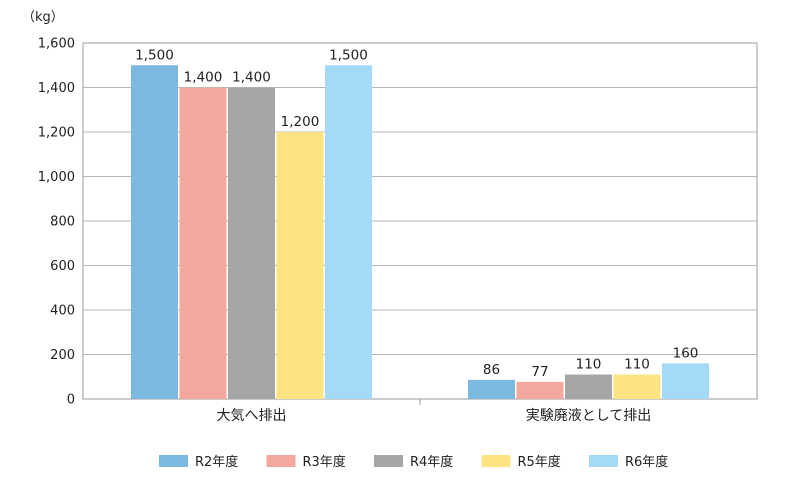 The height and width of the screenshot is (480, 800). Describe the element at coordinates (43, 17) in the screenshot. I see `y-axis-unit-label: （kg）` at that location.